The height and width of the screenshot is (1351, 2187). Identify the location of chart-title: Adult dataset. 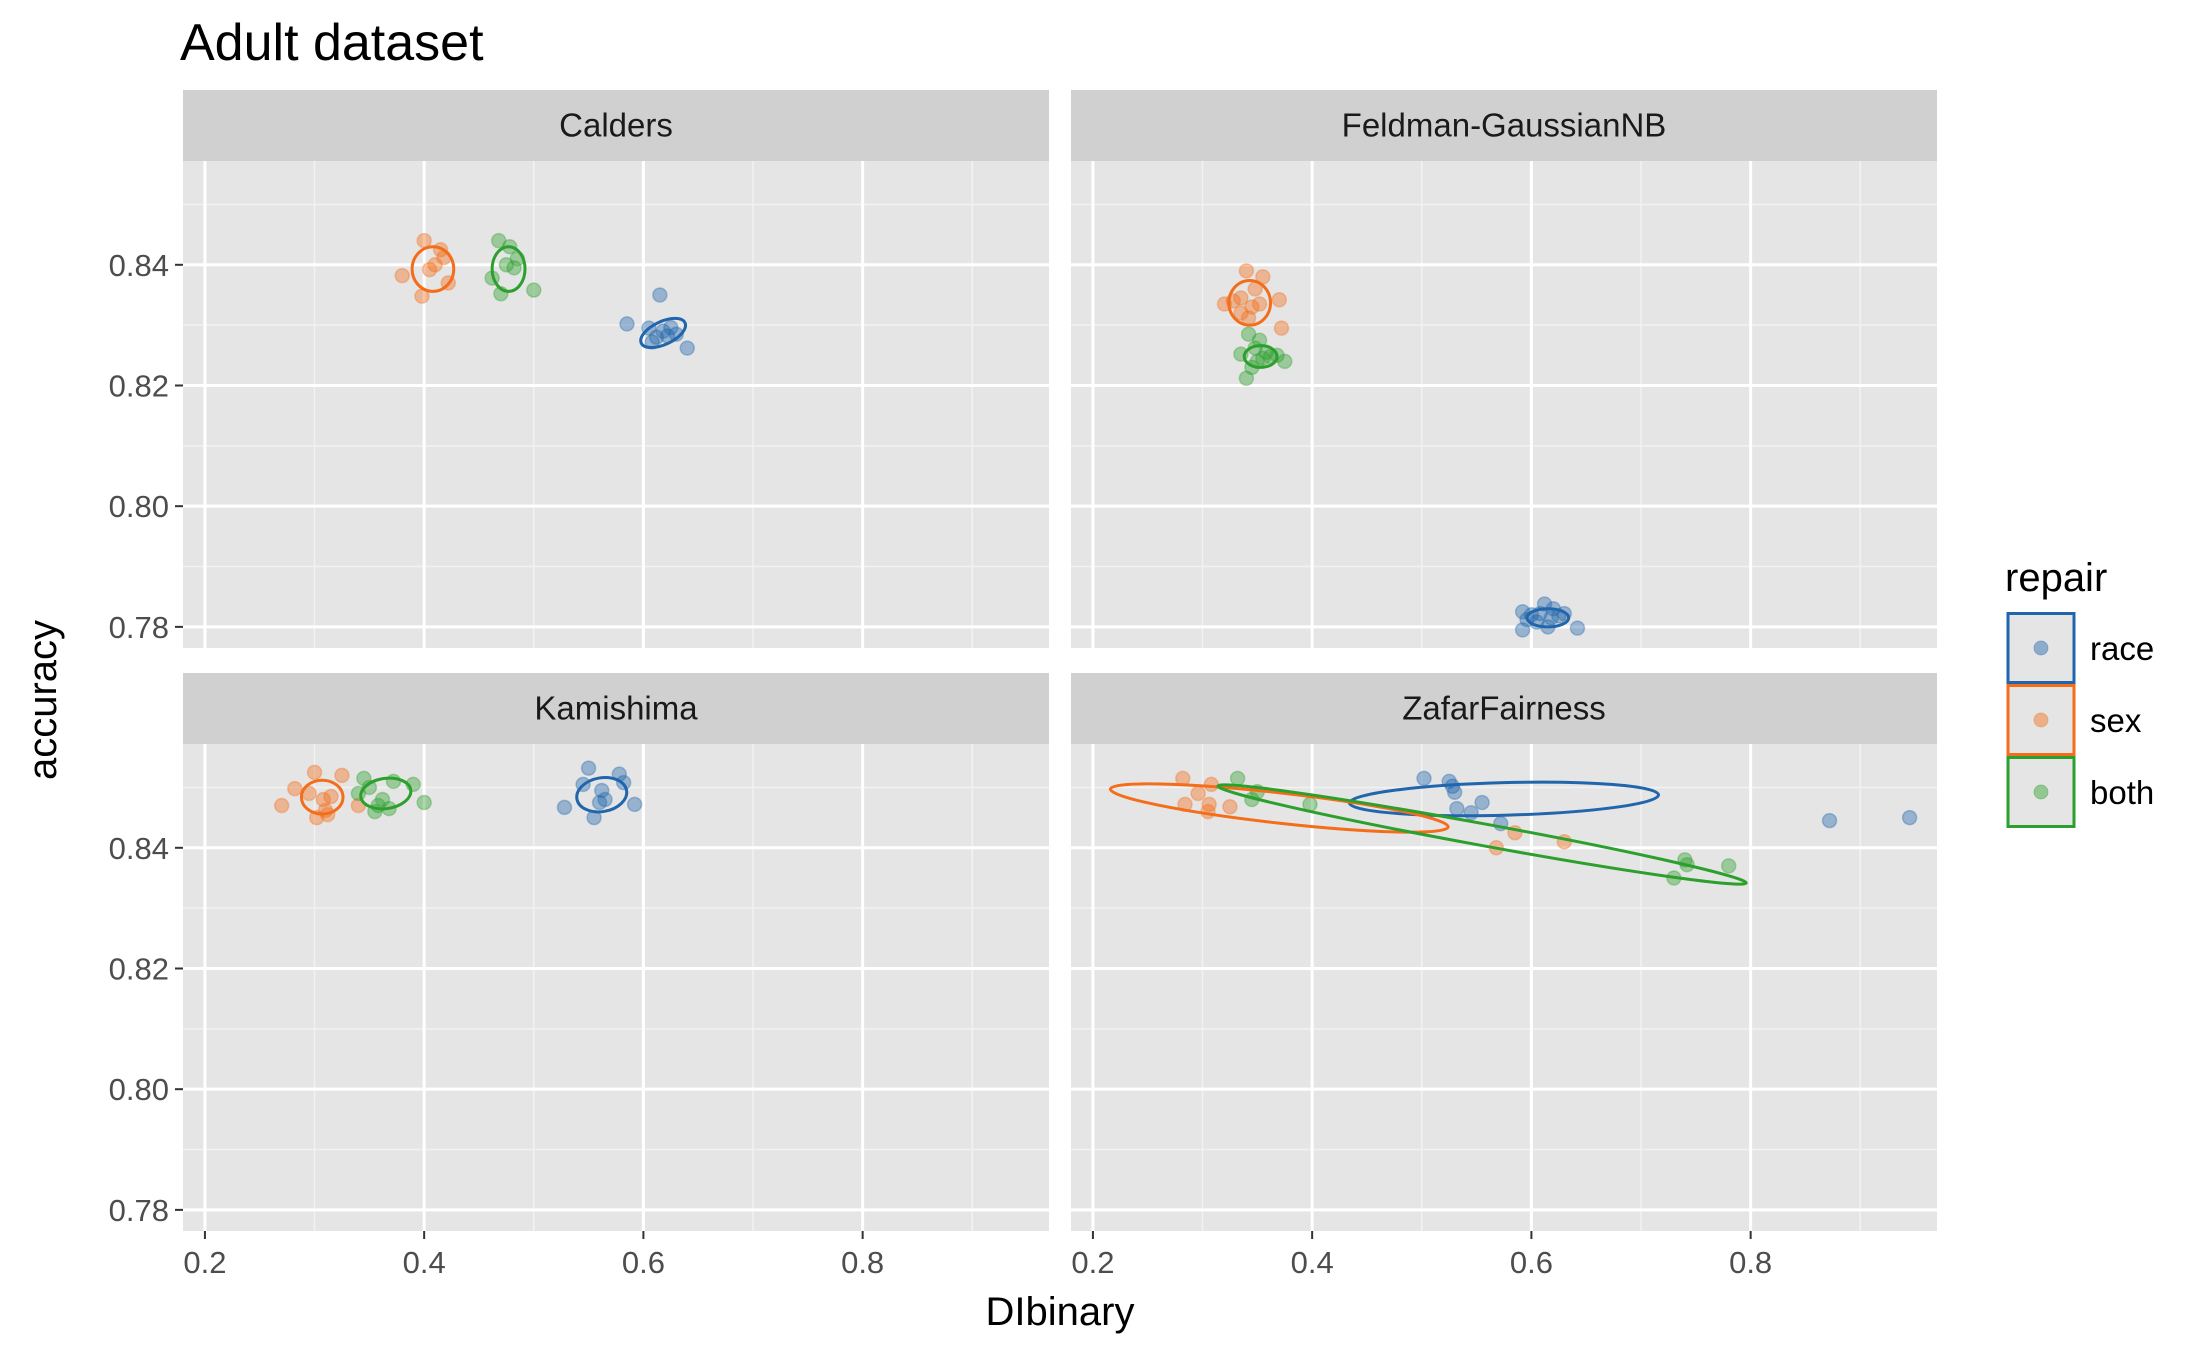
(332, 43).